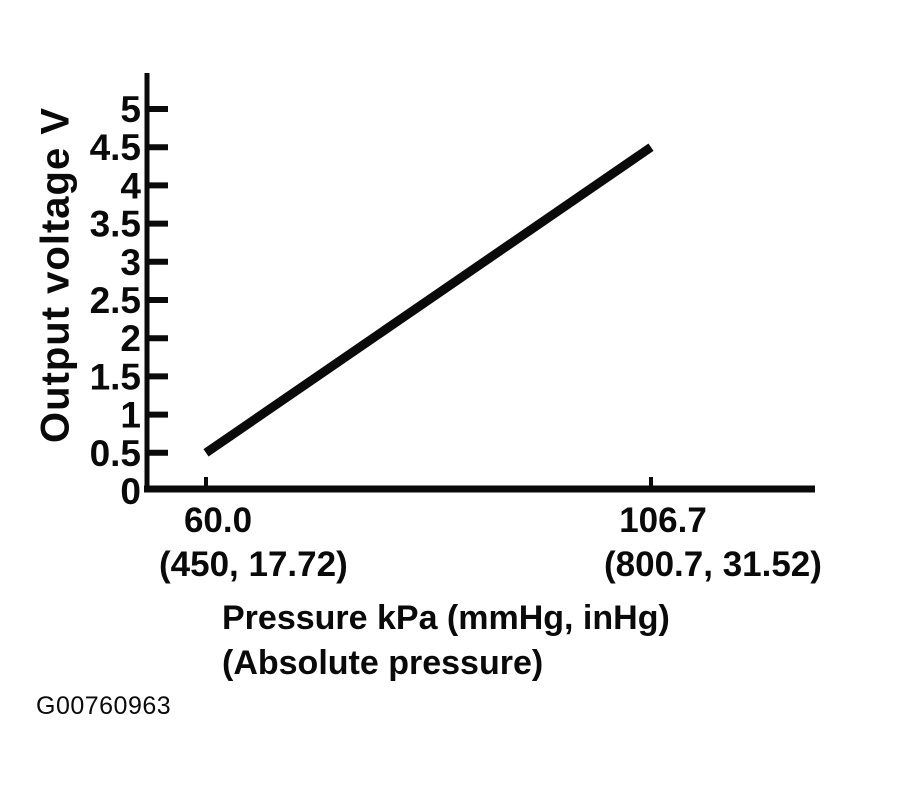 Image resolution: width=899 pixels, height=793 pixels. What do you see at coordinates (218, 520) in the screenshot?
I see `x-tick-label: 60.0` at bounding box center [218, 520].